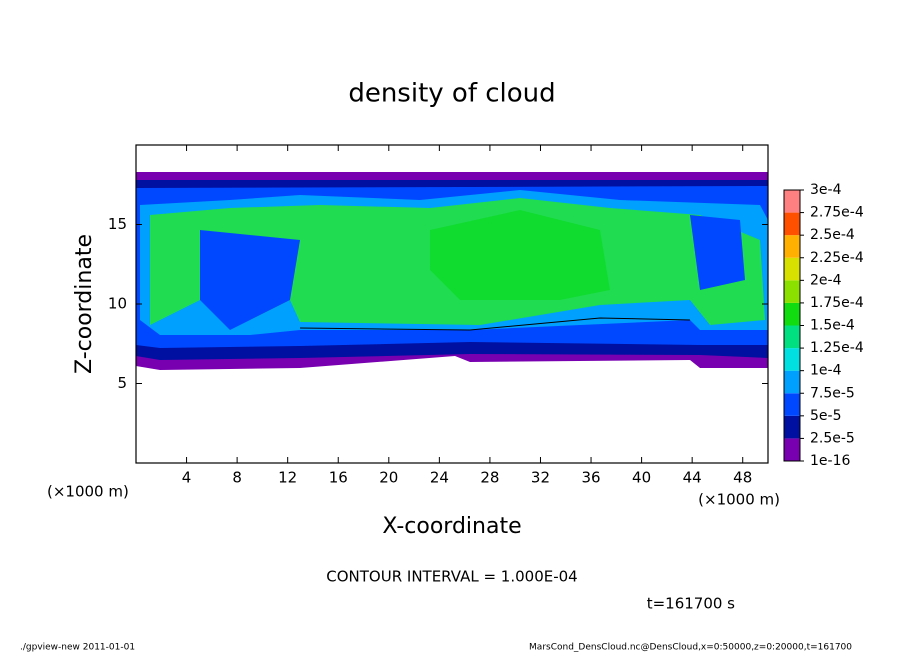  What do you see at coordinates (837, 303) in the screenshot?
I see `colorbar-label: 1.75e-4` at bounding box center [837, 303].